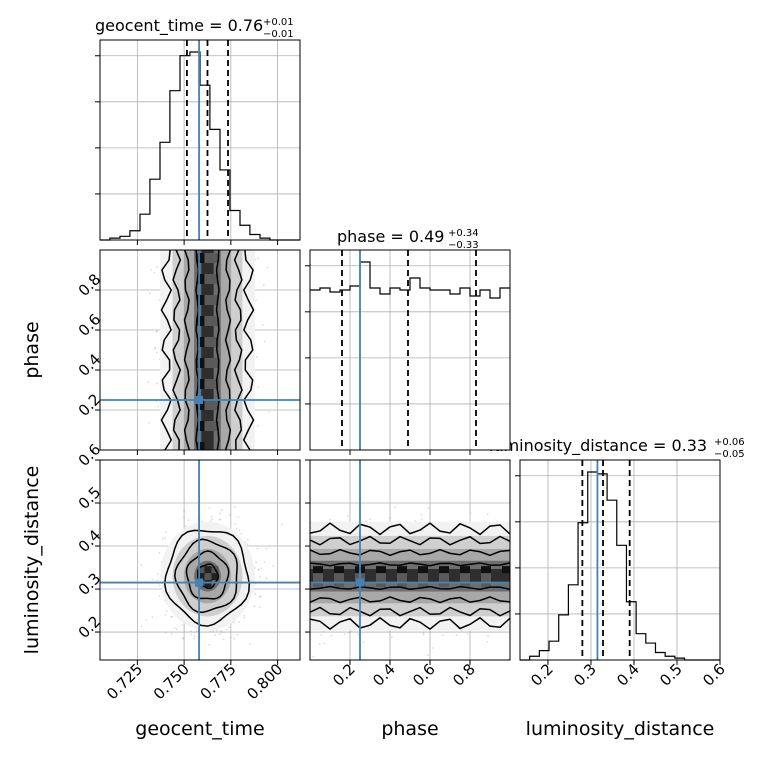  What do you see at coordinates (598, 446) in the screenshot?
I see `title-ld-main: luminosity_distance = 0.33` at bounding box center [598, 446].